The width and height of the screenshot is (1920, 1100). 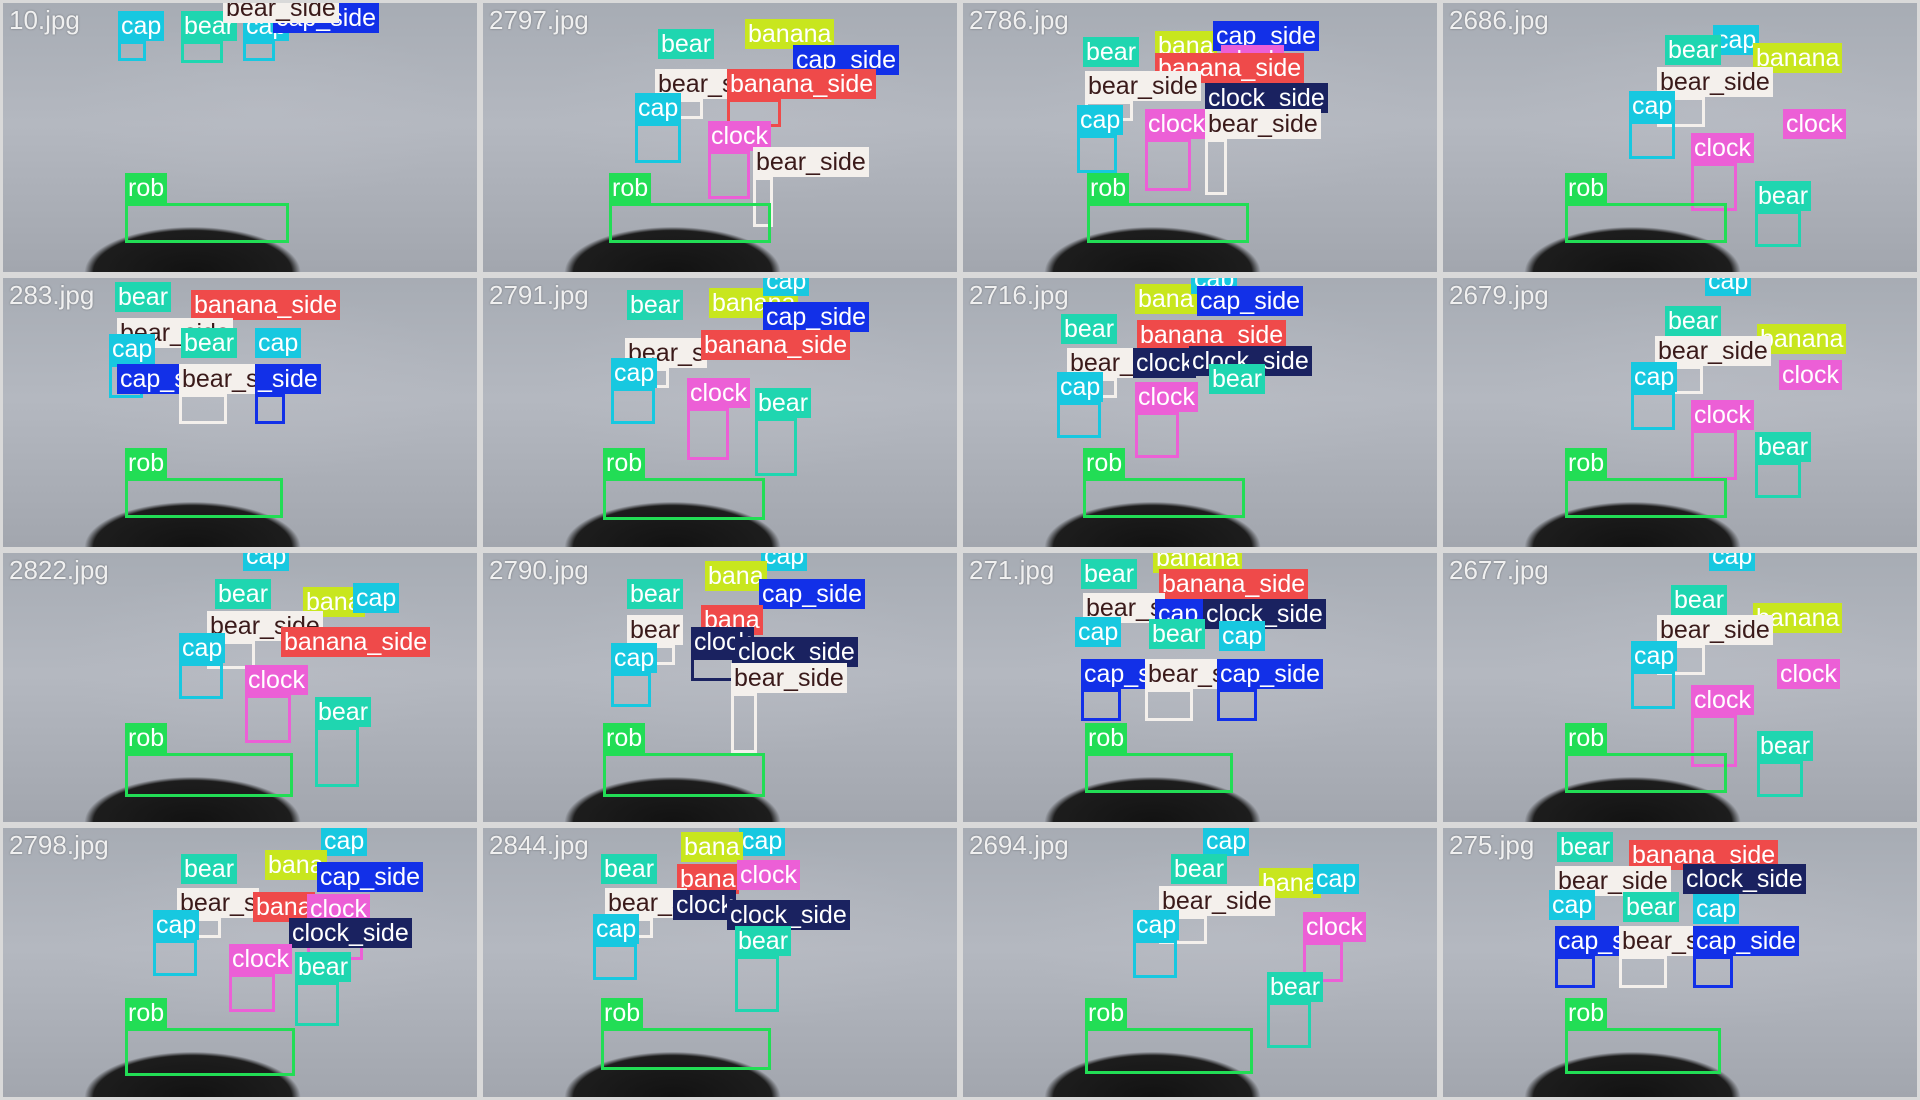 I want to click on image-filename: 275.jpg, so click(x=1492, y=845).